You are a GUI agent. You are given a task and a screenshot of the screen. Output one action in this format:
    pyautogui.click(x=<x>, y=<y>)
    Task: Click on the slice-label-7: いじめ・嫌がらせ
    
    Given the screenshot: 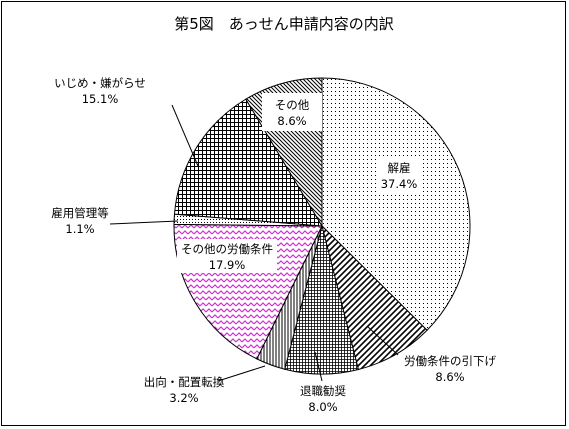 What is the action you would take?
    pyautogui.click(x=100, y=83)
    